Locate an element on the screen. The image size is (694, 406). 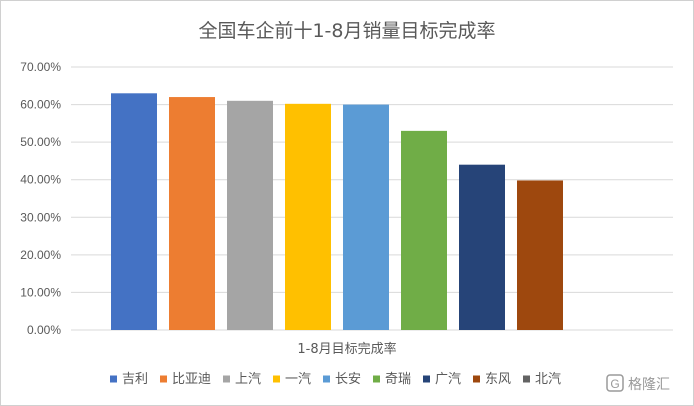
legend-label: 一汽 is located at coordinates (298, 379).